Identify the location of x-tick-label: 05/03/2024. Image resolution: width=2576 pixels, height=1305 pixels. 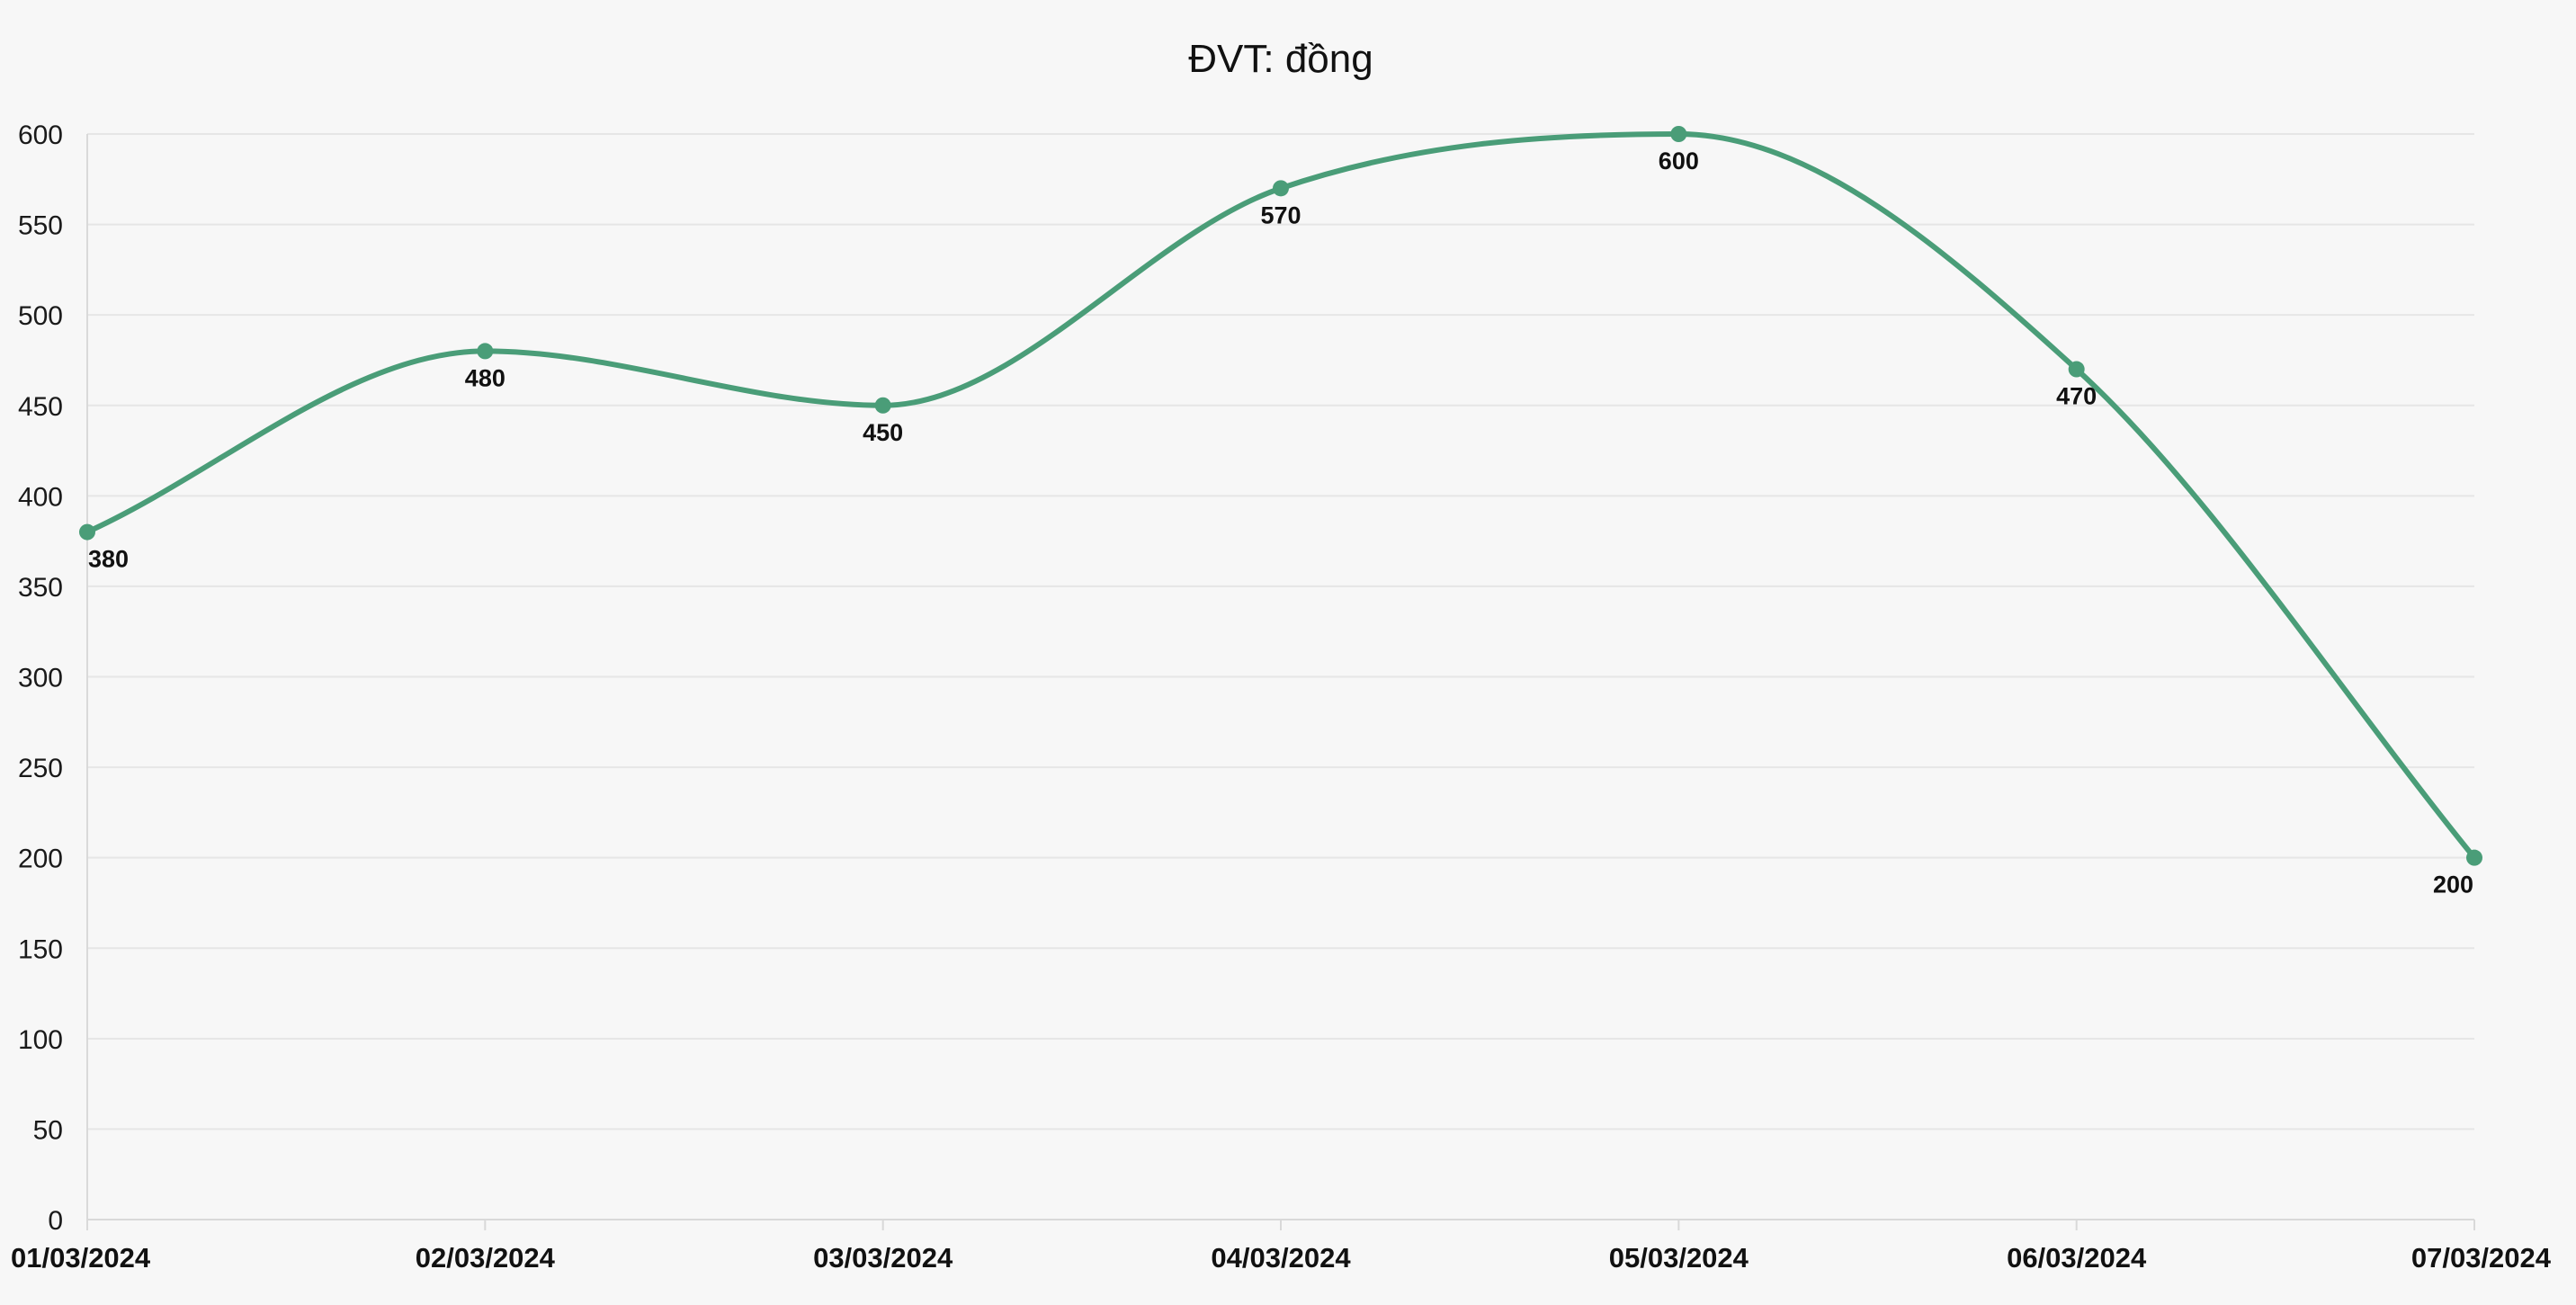
(1679, 1258).